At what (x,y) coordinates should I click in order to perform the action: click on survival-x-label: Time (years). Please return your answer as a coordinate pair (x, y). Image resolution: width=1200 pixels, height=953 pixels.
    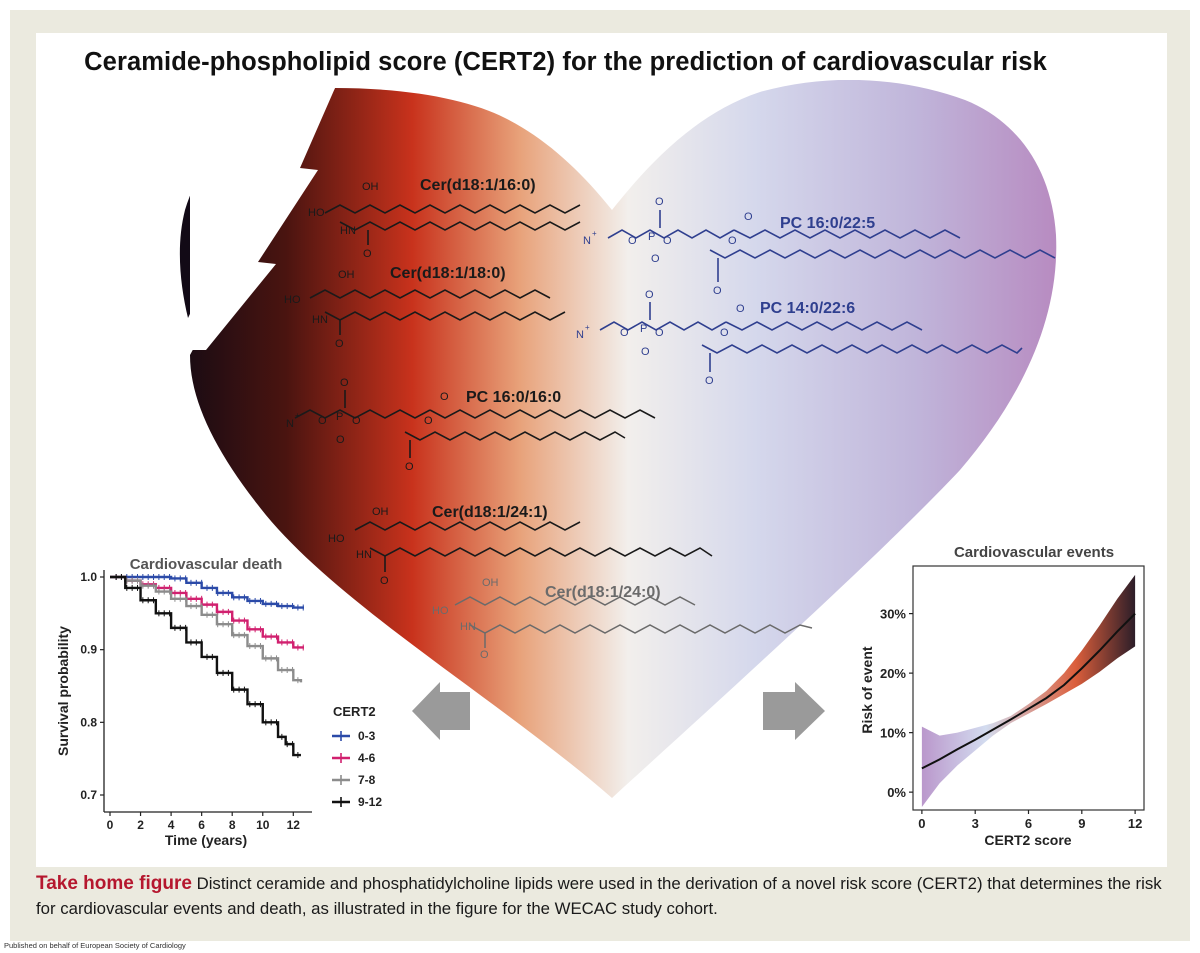
    Looking at the image, I should click on (206, 840).